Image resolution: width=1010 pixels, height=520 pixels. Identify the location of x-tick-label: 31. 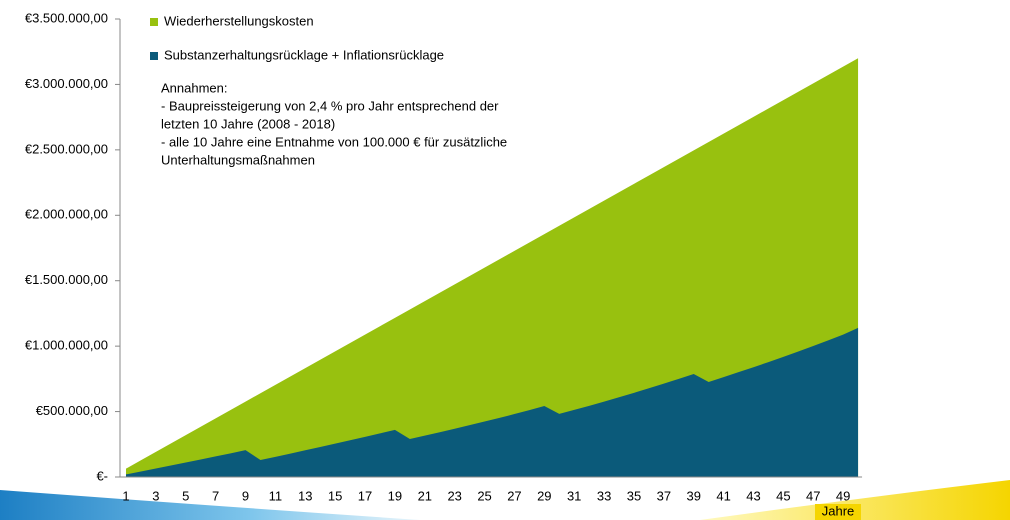
(574, 495).